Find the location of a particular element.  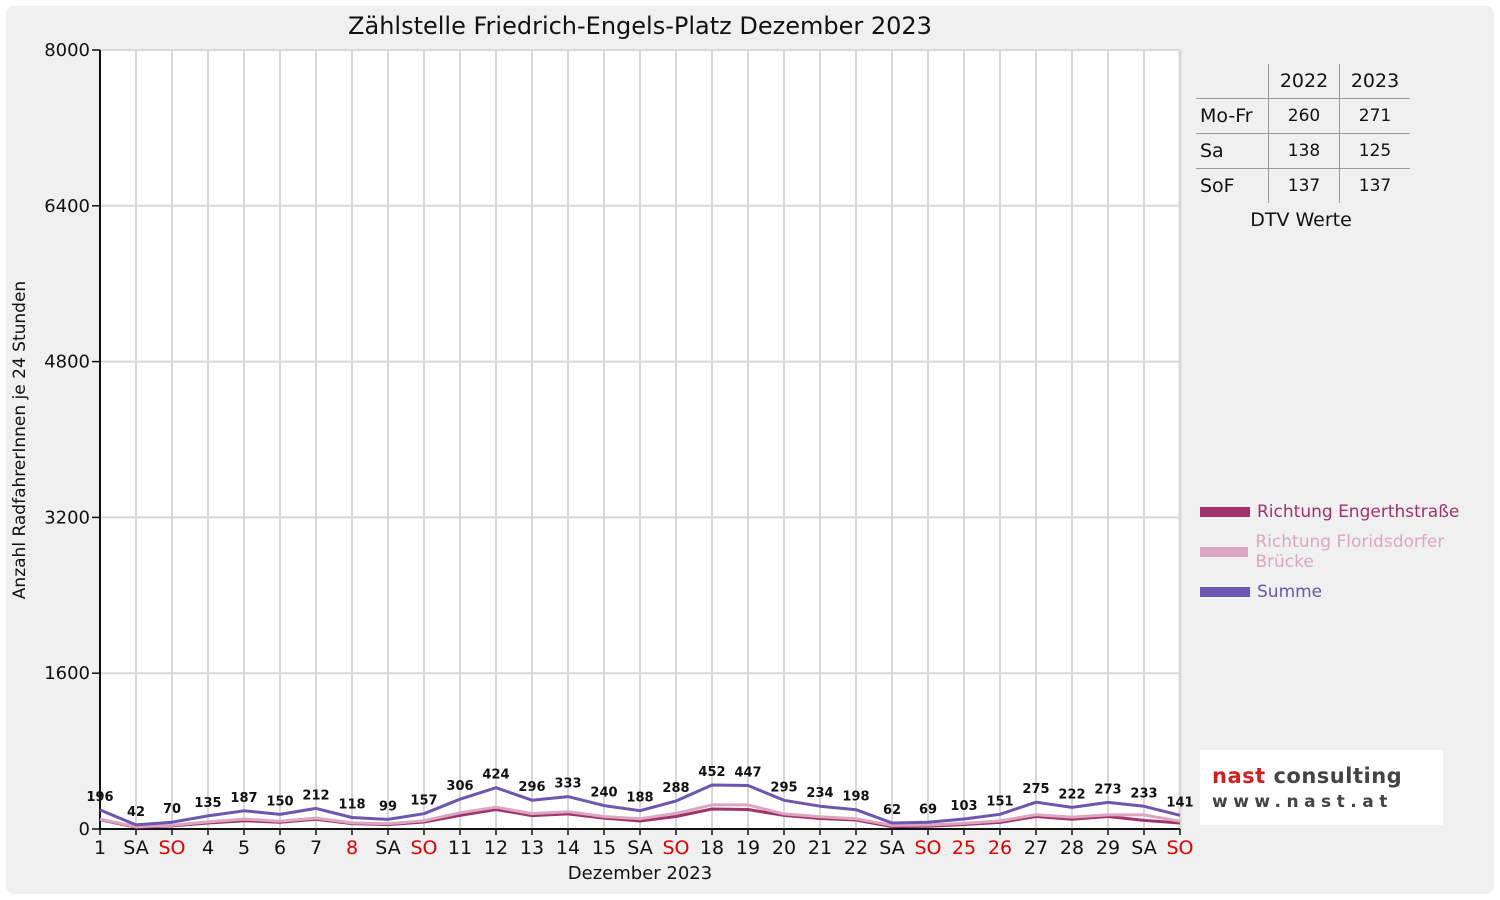

data-label: 62 is located at coordinates (892, 810).